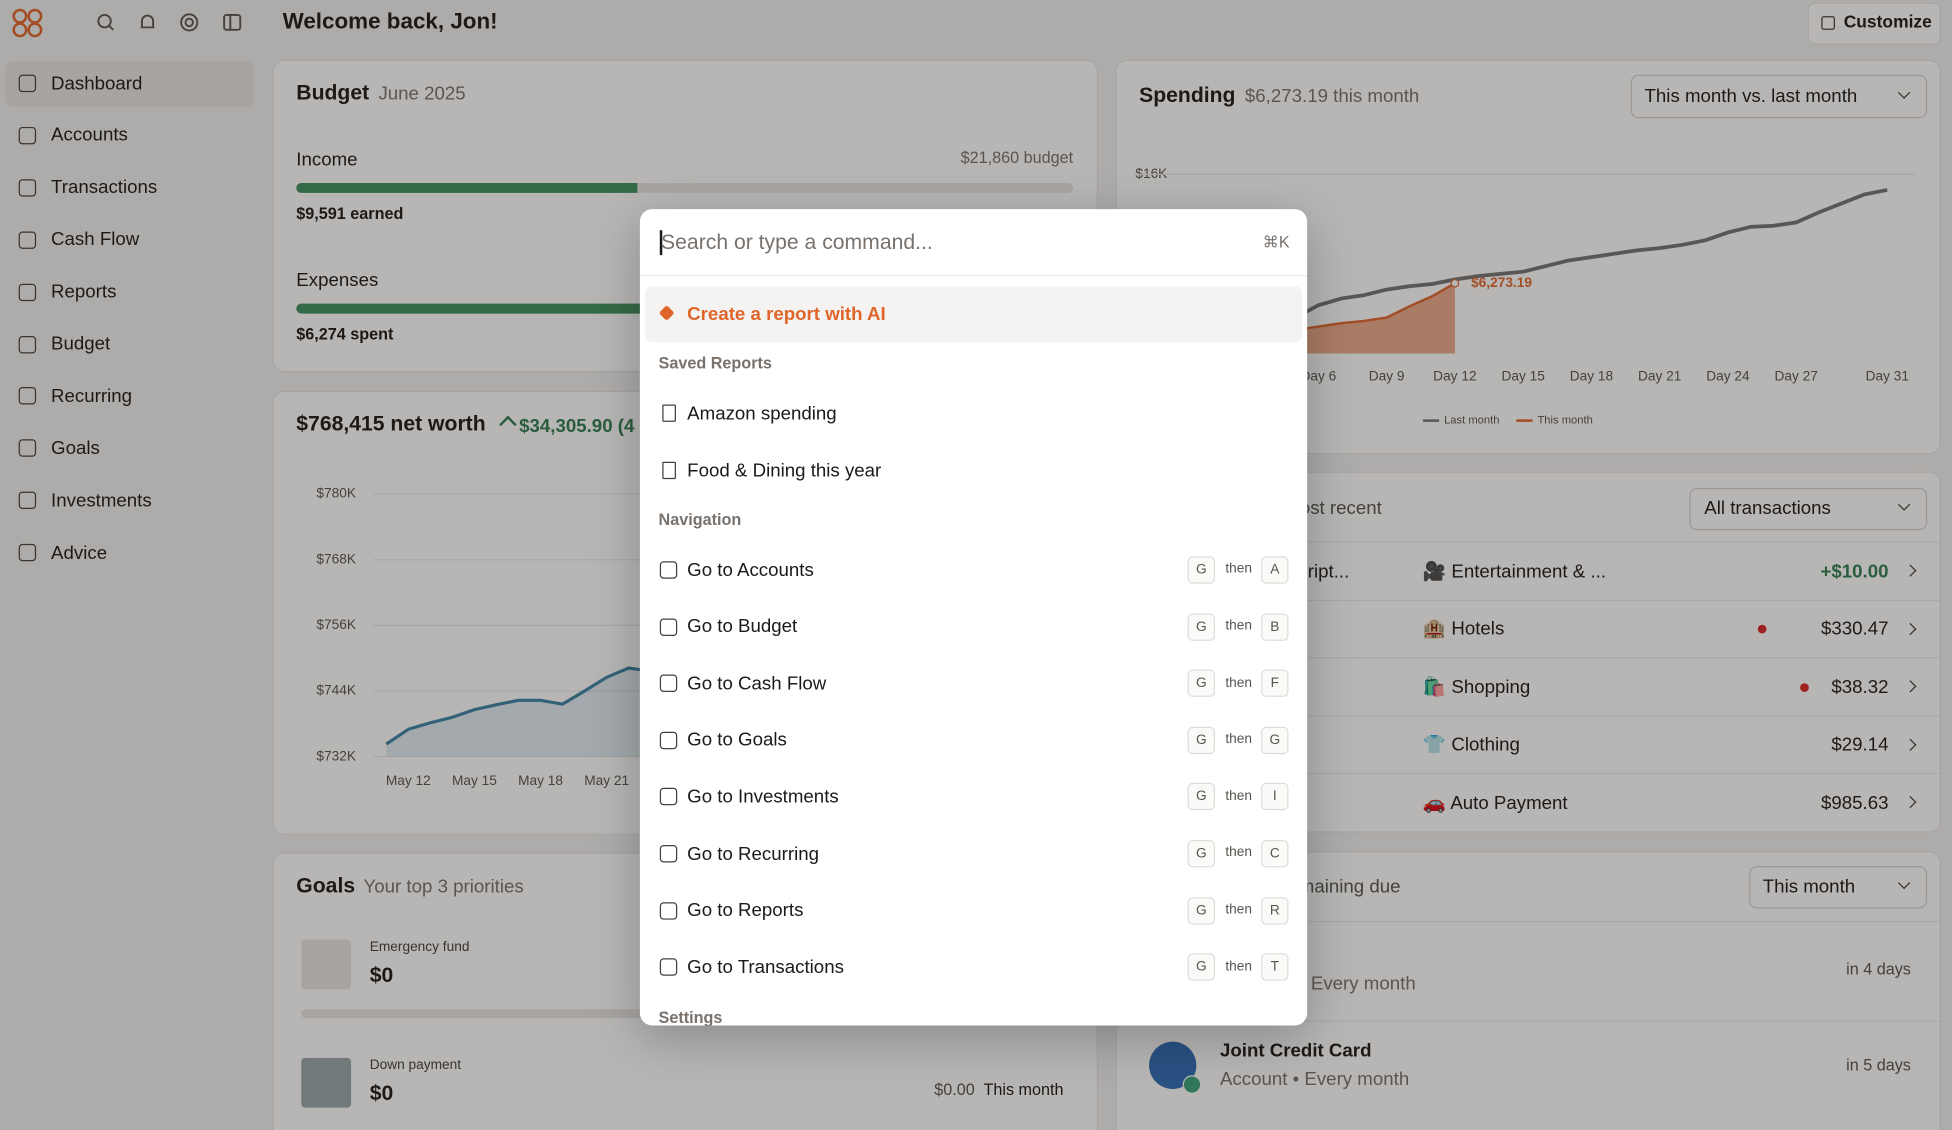 This screenshot has width=1952, height=1130. What do you see at coordinates (784, 470) in the screenshot?
I see `saved-report: Food & Dining this year` at bounding box center [784, 470].